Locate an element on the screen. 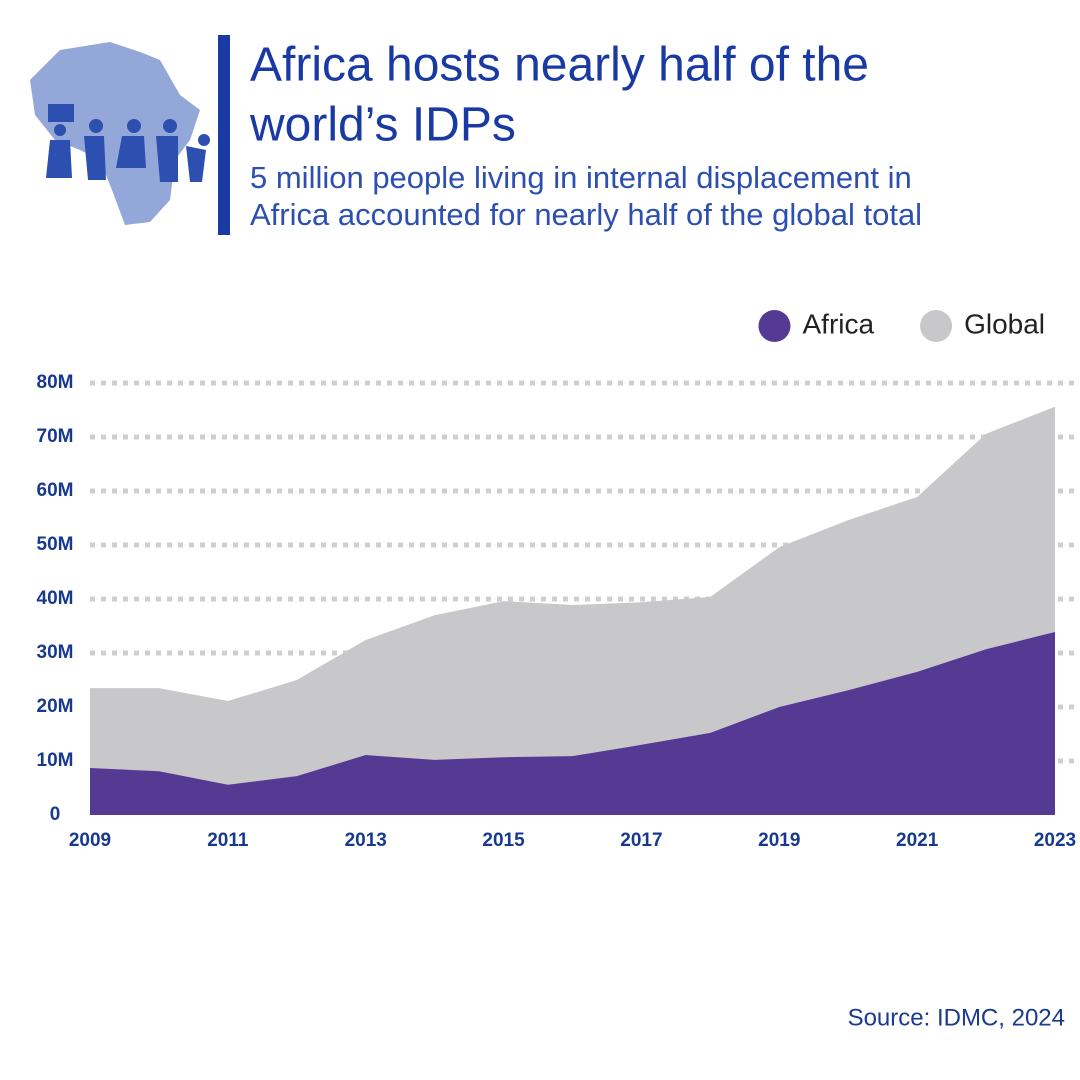 The image size is (1080, 1080). y-tick-label: 80M is located at coordinates (55, 382).